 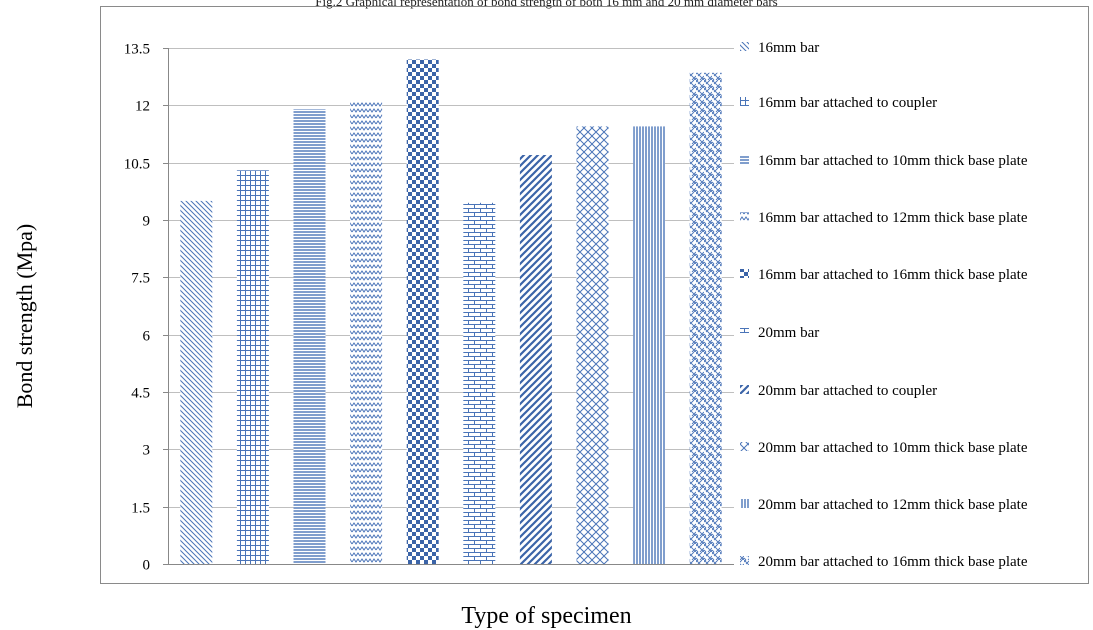 I want to click on y-tick-label: 3, so click(x=147, y=451).